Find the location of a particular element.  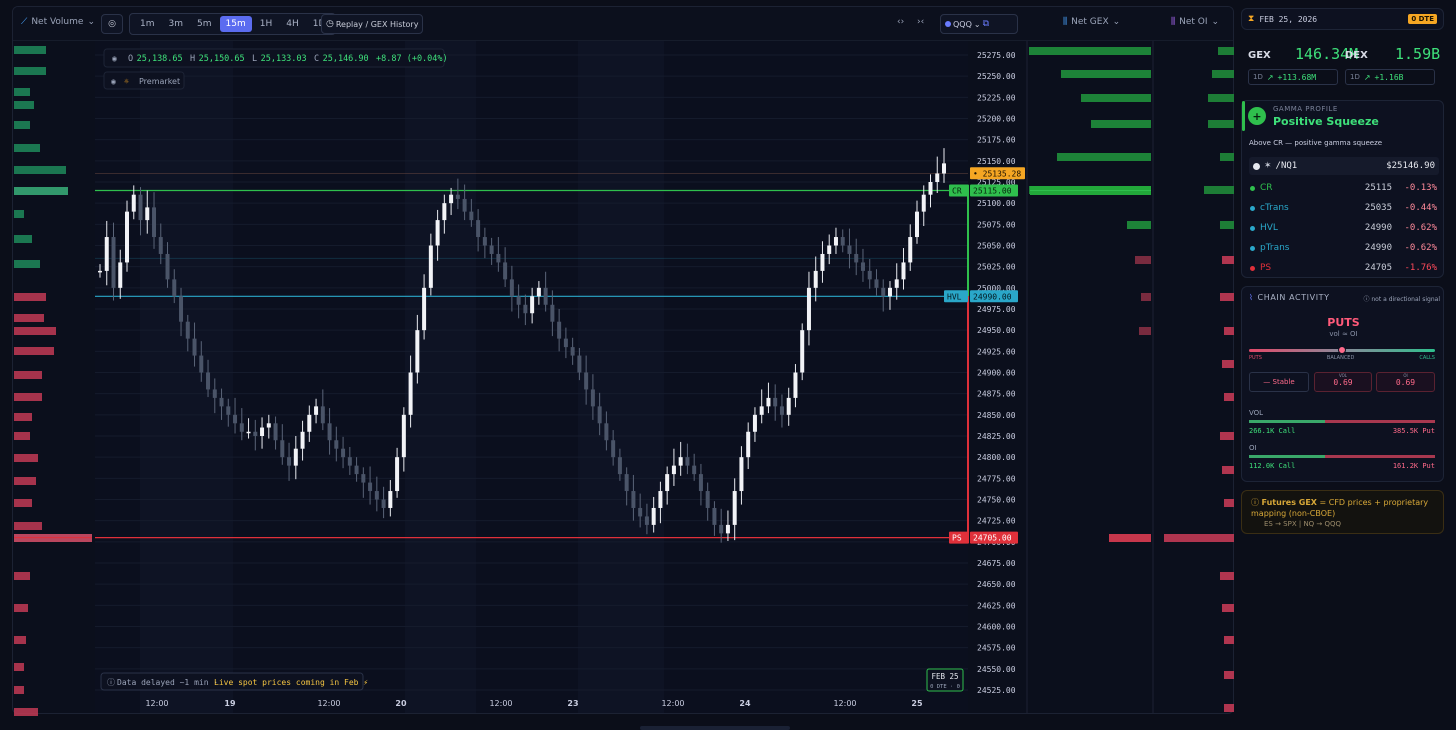

chain-state: PUTS is located at coordinates (1343, 322).